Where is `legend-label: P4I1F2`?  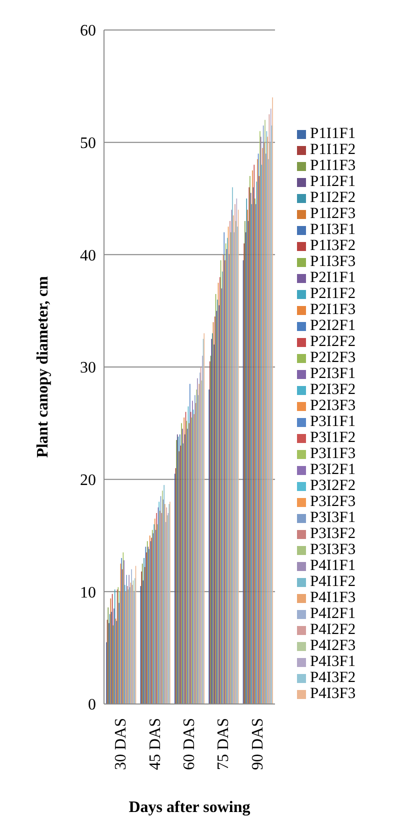
legend-label: P4I1F2 is located at coordinates (333, 581).